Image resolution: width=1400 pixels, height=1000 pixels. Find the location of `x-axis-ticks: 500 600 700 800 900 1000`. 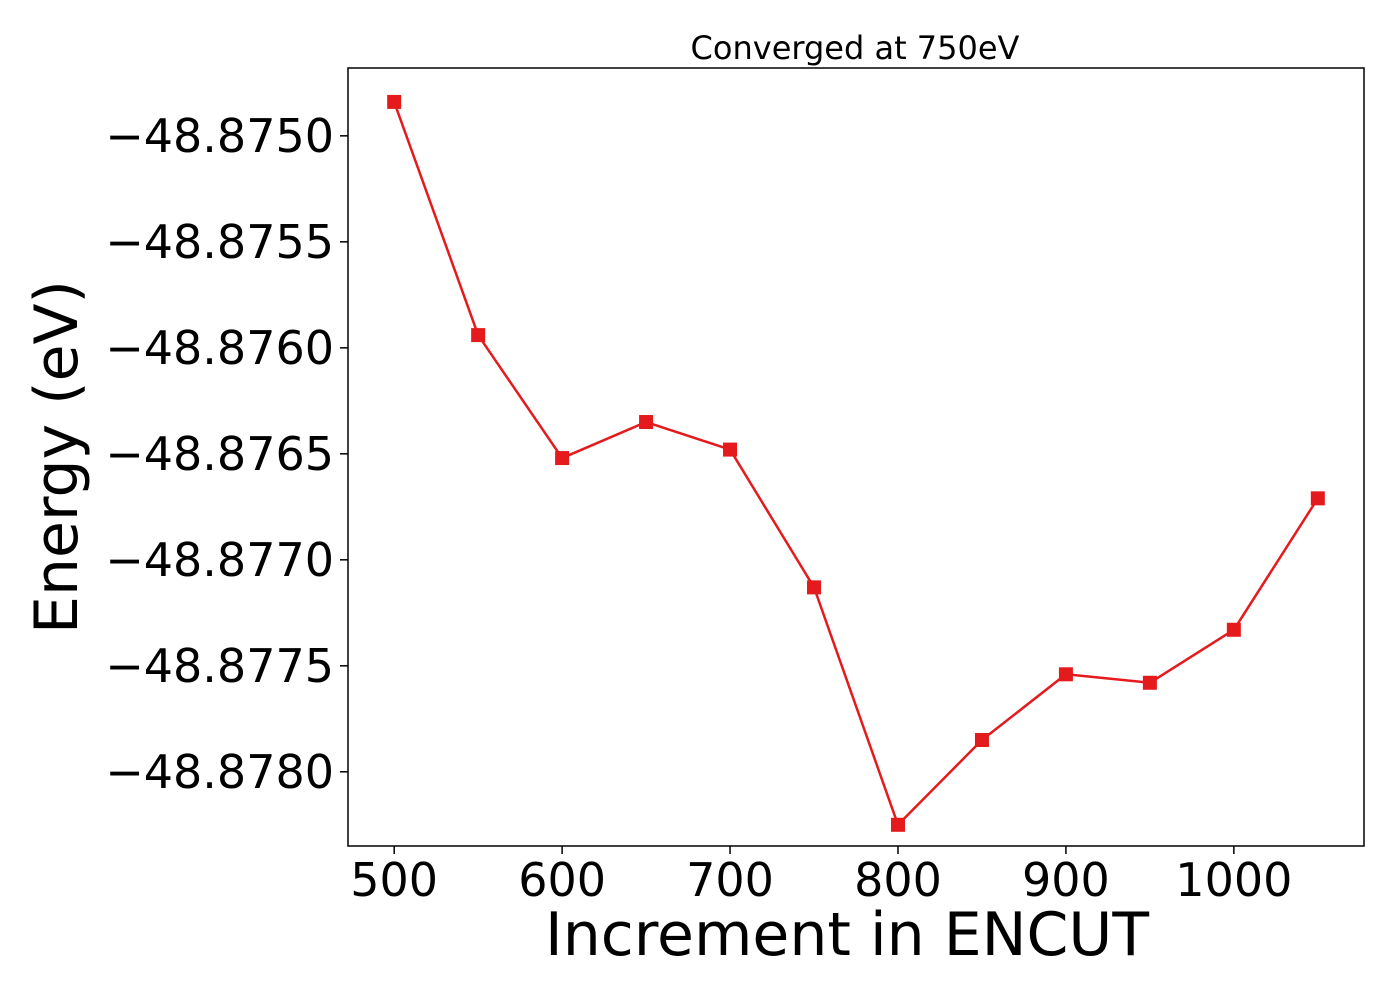

x-axis-ticks: 500 600 700 800 900 1000 is located at coordinates (821, 876).